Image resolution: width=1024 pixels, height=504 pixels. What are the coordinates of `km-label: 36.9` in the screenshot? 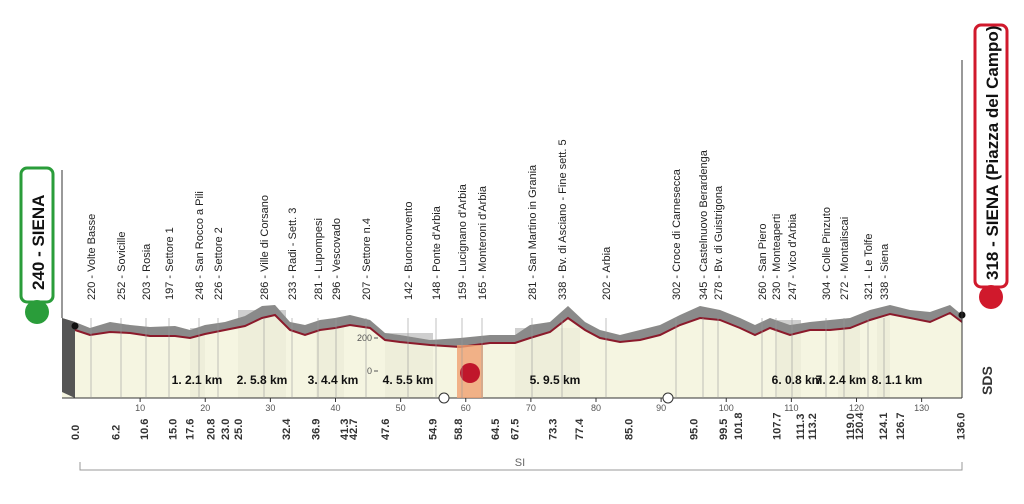 It's located at (316, 429).